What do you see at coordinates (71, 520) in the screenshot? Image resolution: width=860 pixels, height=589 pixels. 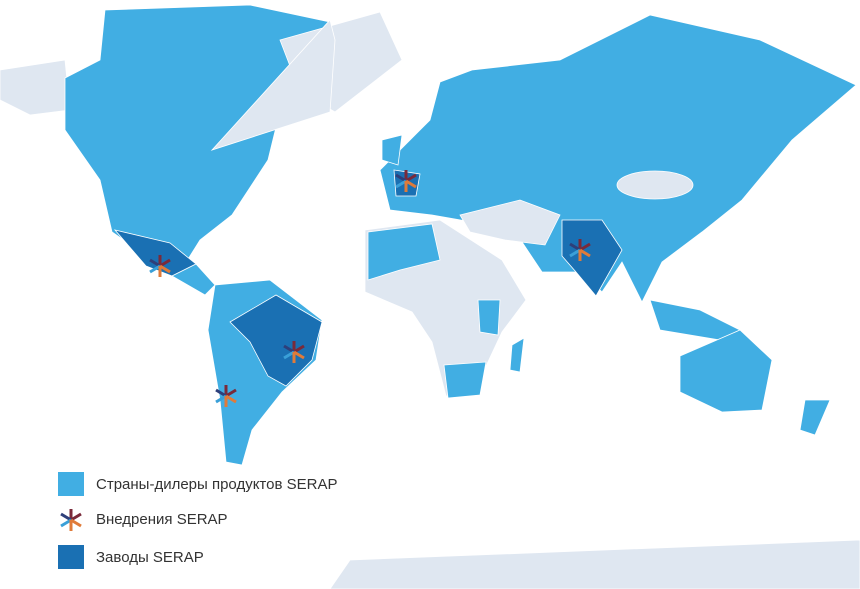 I see `legend-icon` at bounding box center [71, 520].